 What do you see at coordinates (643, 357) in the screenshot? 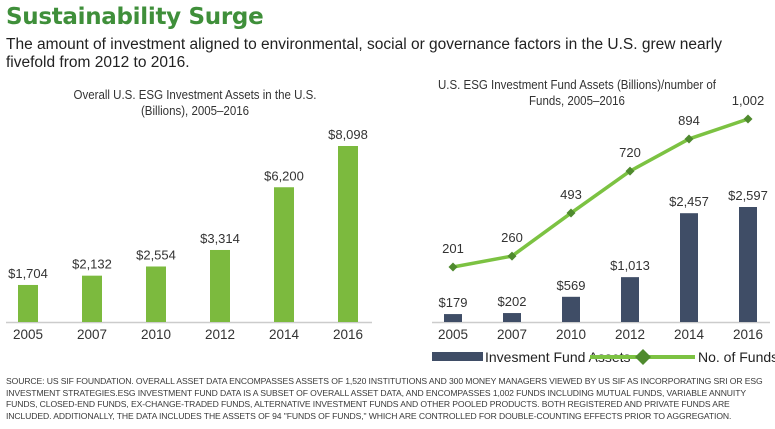
I see `legend-swatch-marker` at bounding box center [643, 357].